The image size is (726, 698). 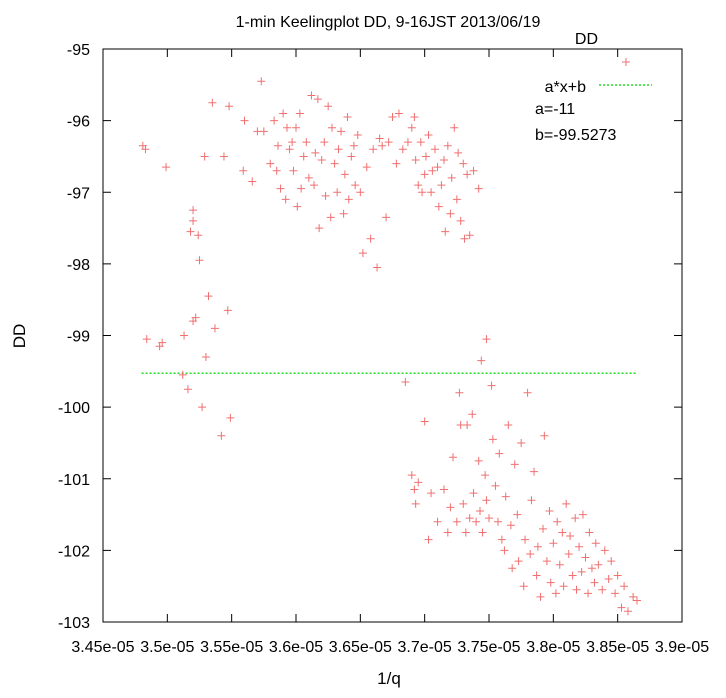 What do you see at coordinates (74, 480) in the screenshot?
I see `y-tick-label: -101` at bounding box center [74, 480].